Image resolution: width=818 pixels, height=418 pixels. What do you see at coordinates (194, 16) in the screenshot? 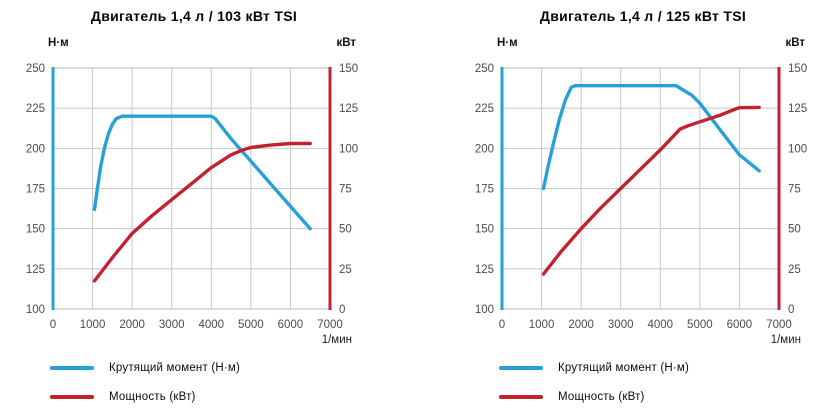
I see `chart-title: Двигатель 1,4 л / 103 кВт TSI` at bounding box center [194, 16].